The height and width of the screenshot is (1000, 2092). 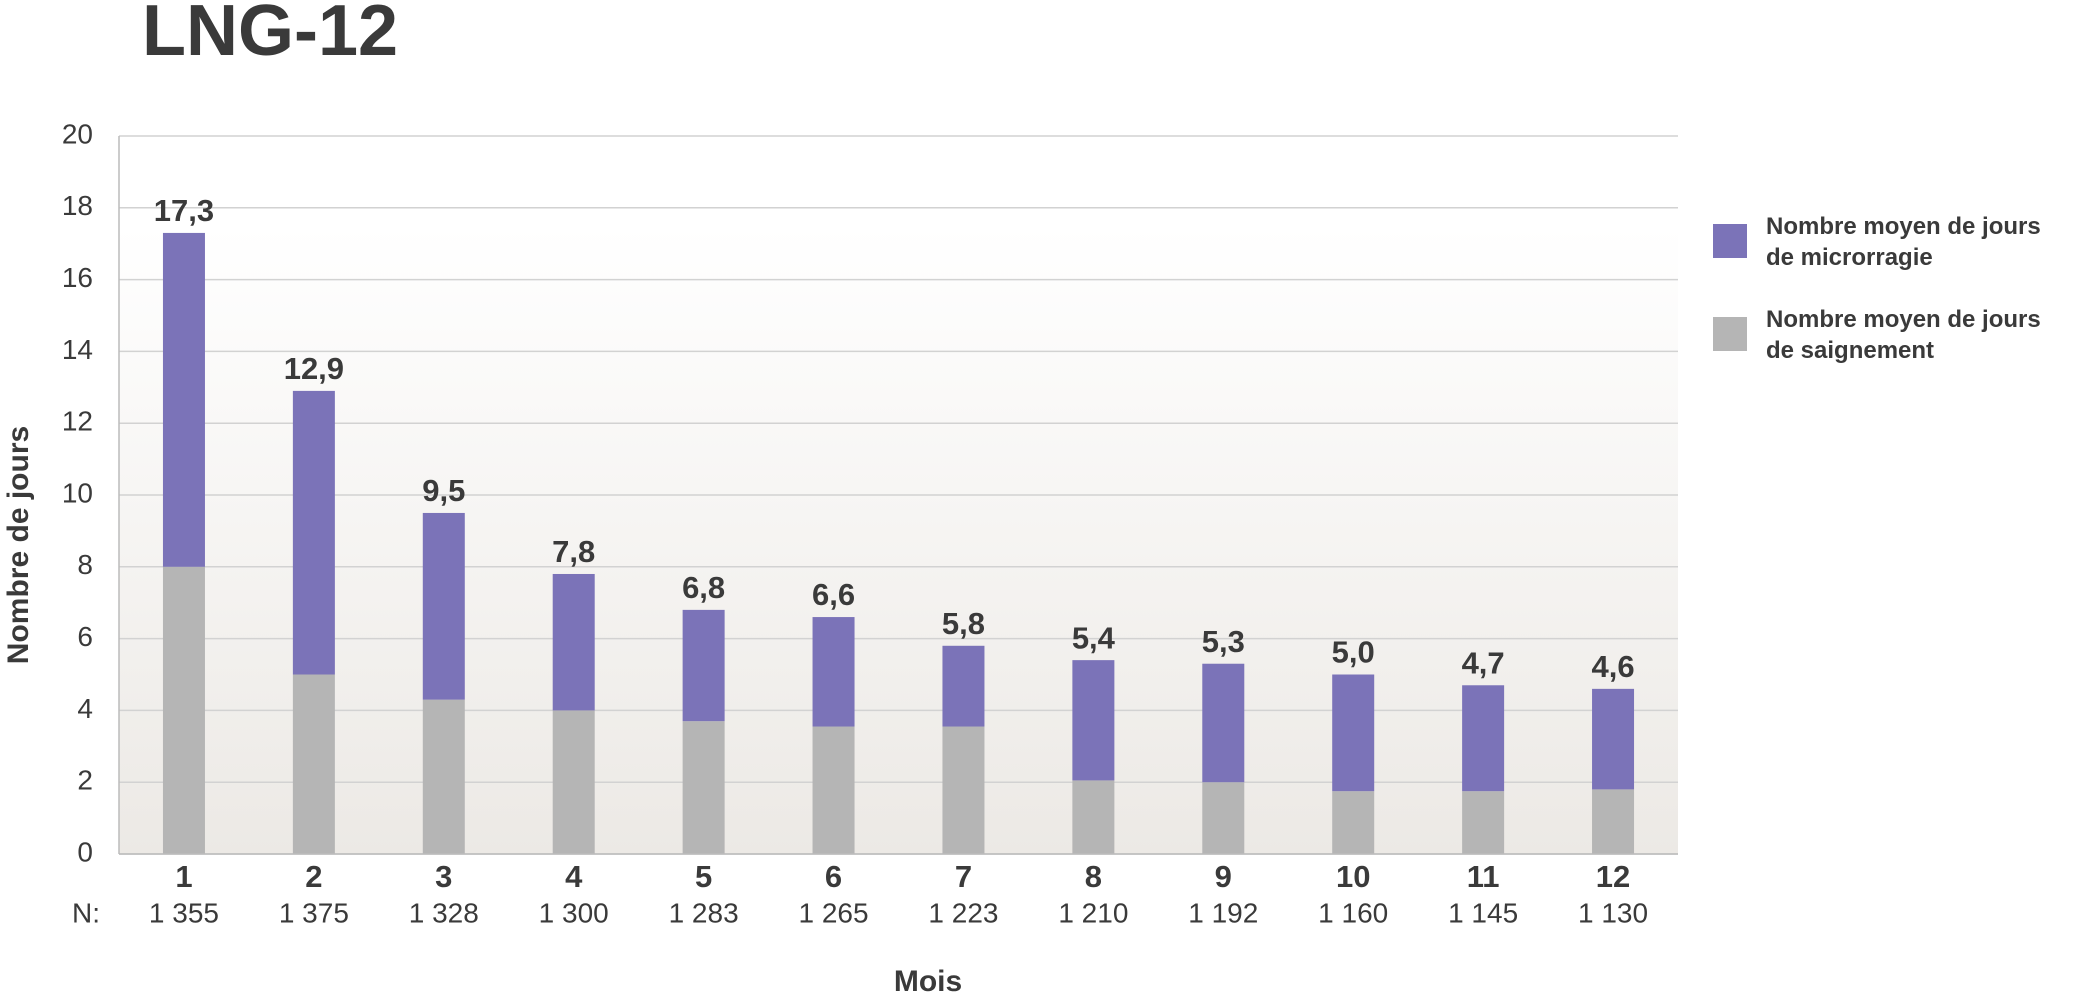 What do you see at coordinates (704, 912) in the screenshot?
I see `n-label: 1 283` at bounding box center [704, 912].